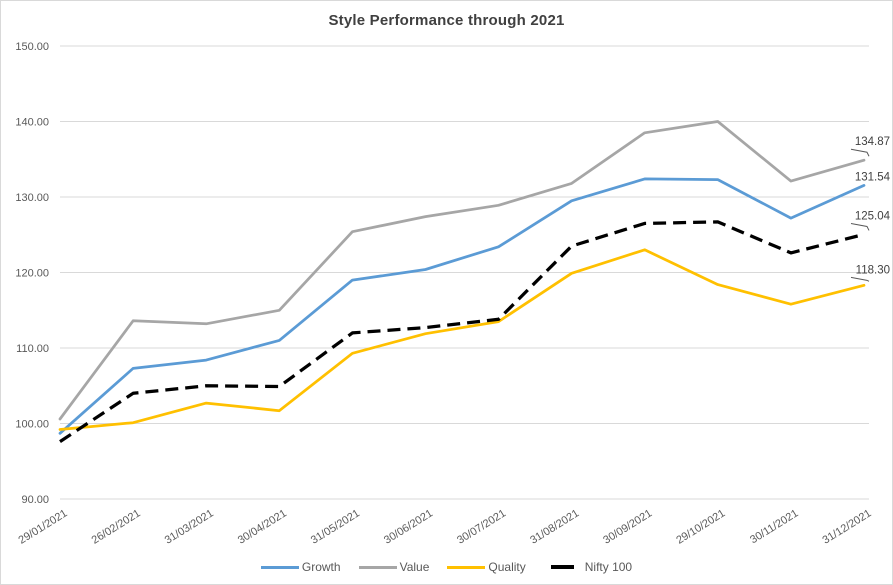  I want to click on legend-label-quality: Quality, so click(507, 567).